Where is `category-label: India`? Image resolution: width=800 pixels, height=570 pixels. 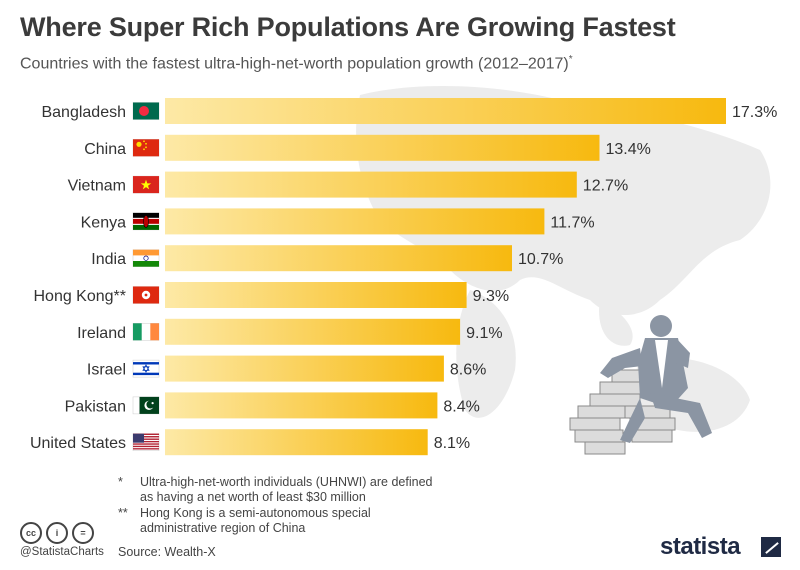 category-label: India is located at coordinates (108, 259).